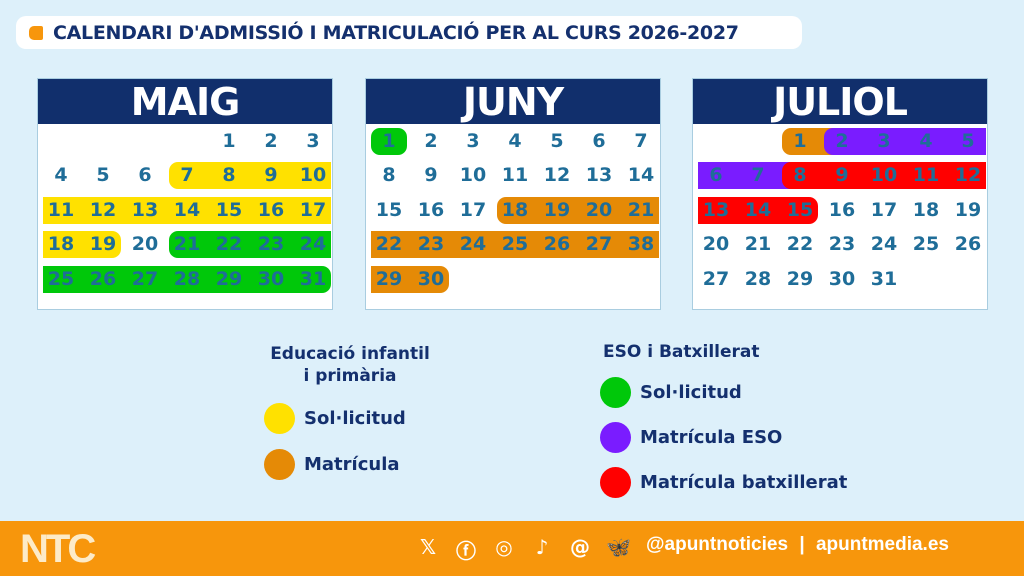  Describe the element at coordinates (681, 352) in the screenshot. I see `legend-eso-title: ESO i Batxillerat` at that location.